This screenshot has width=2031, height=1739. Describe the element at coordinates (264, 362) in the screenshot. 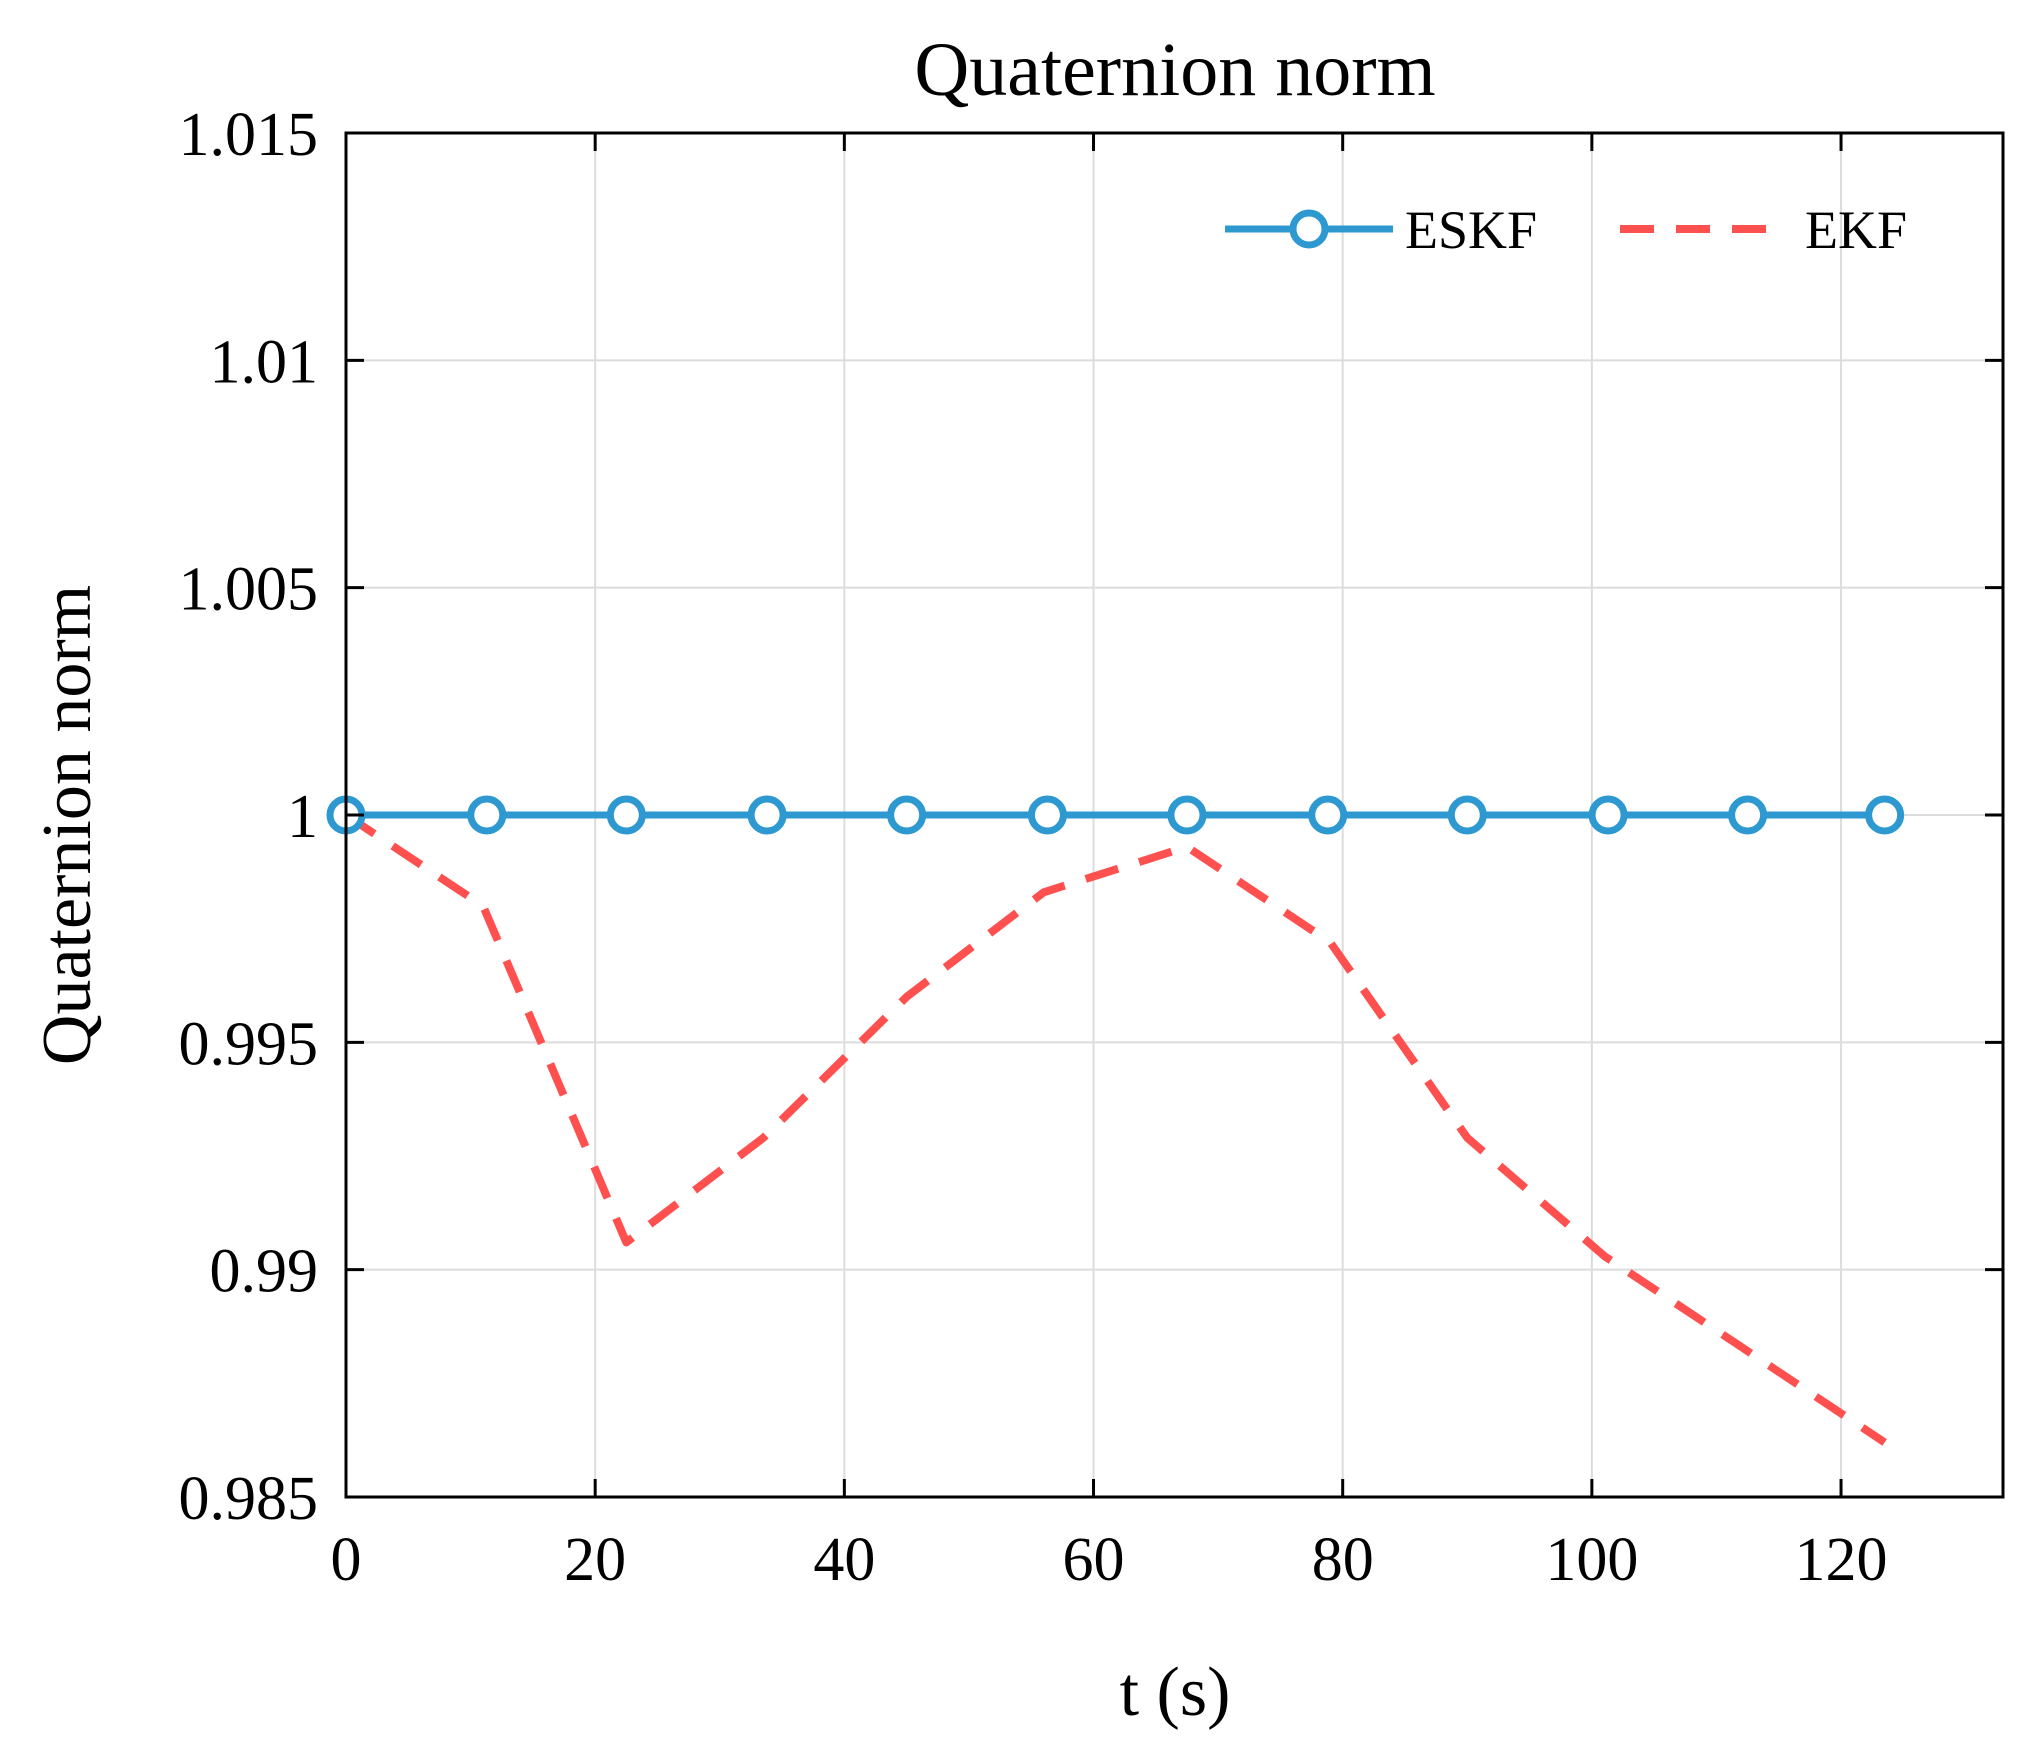

I see `y-tick-label-1.01: 1.01` at that location.